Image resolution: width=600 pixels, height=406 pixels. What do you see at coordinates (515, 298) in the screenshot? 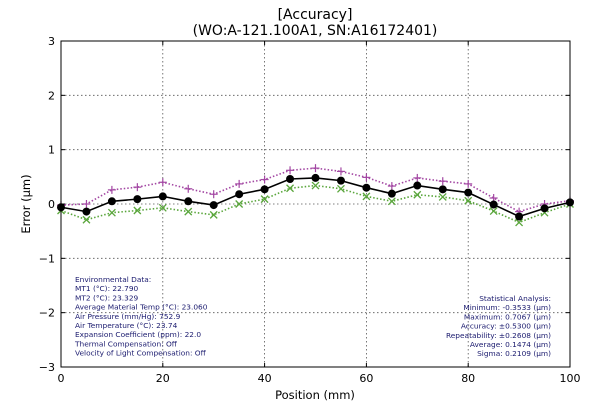
I see `statistical-analysis-line: Statistical Analysis:` at bounding box center [515, 298].